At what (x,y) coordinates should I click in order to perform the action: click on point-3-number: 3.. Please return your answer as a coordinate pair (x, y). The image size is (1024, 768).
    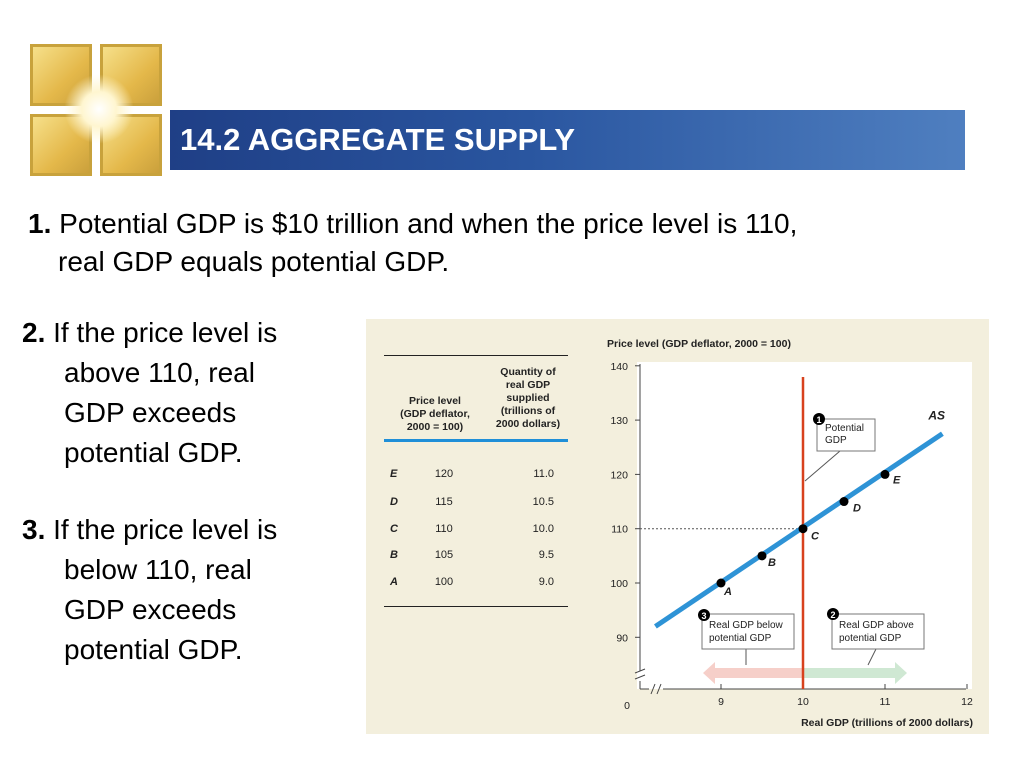
    Looking at the image, I should click on (34, 529).